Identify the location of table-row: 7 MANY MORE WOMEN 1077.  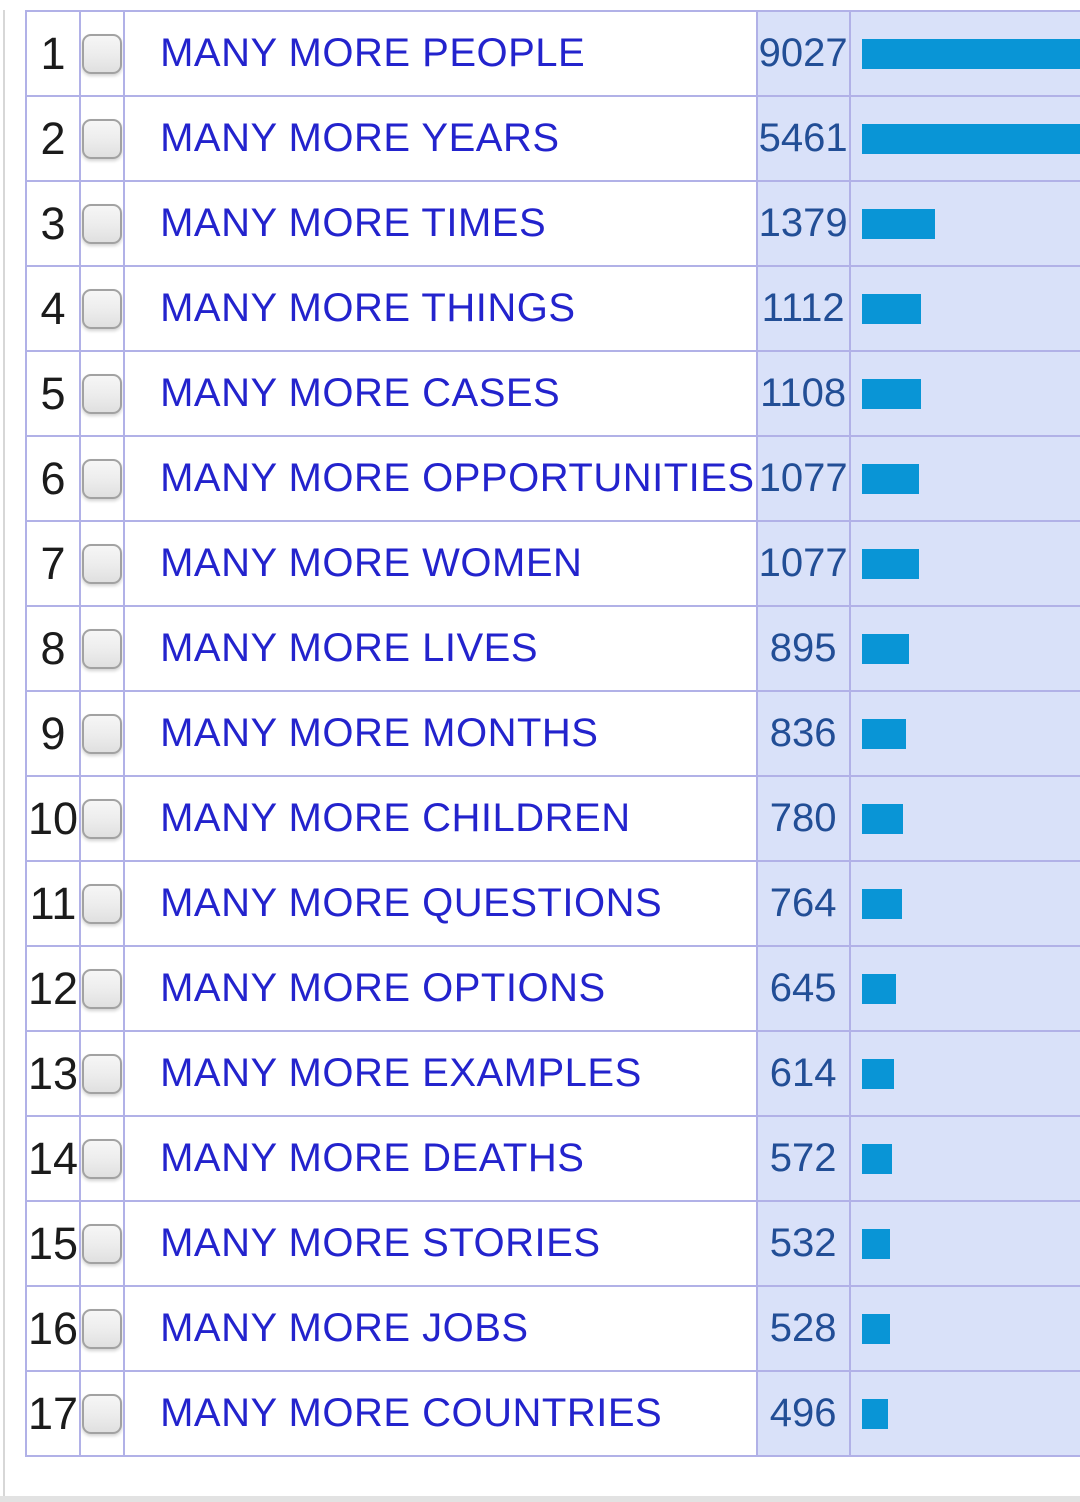
(552, 563).